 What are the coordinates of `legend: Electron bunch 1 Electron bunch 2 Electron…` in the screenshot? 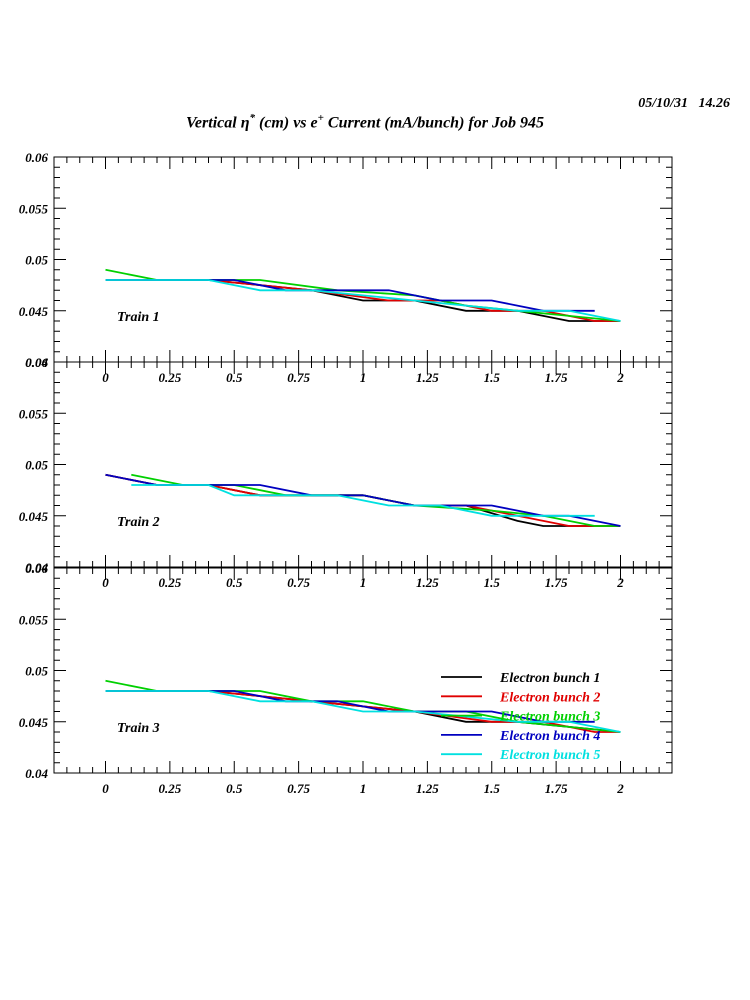 It's located at (520, 717).